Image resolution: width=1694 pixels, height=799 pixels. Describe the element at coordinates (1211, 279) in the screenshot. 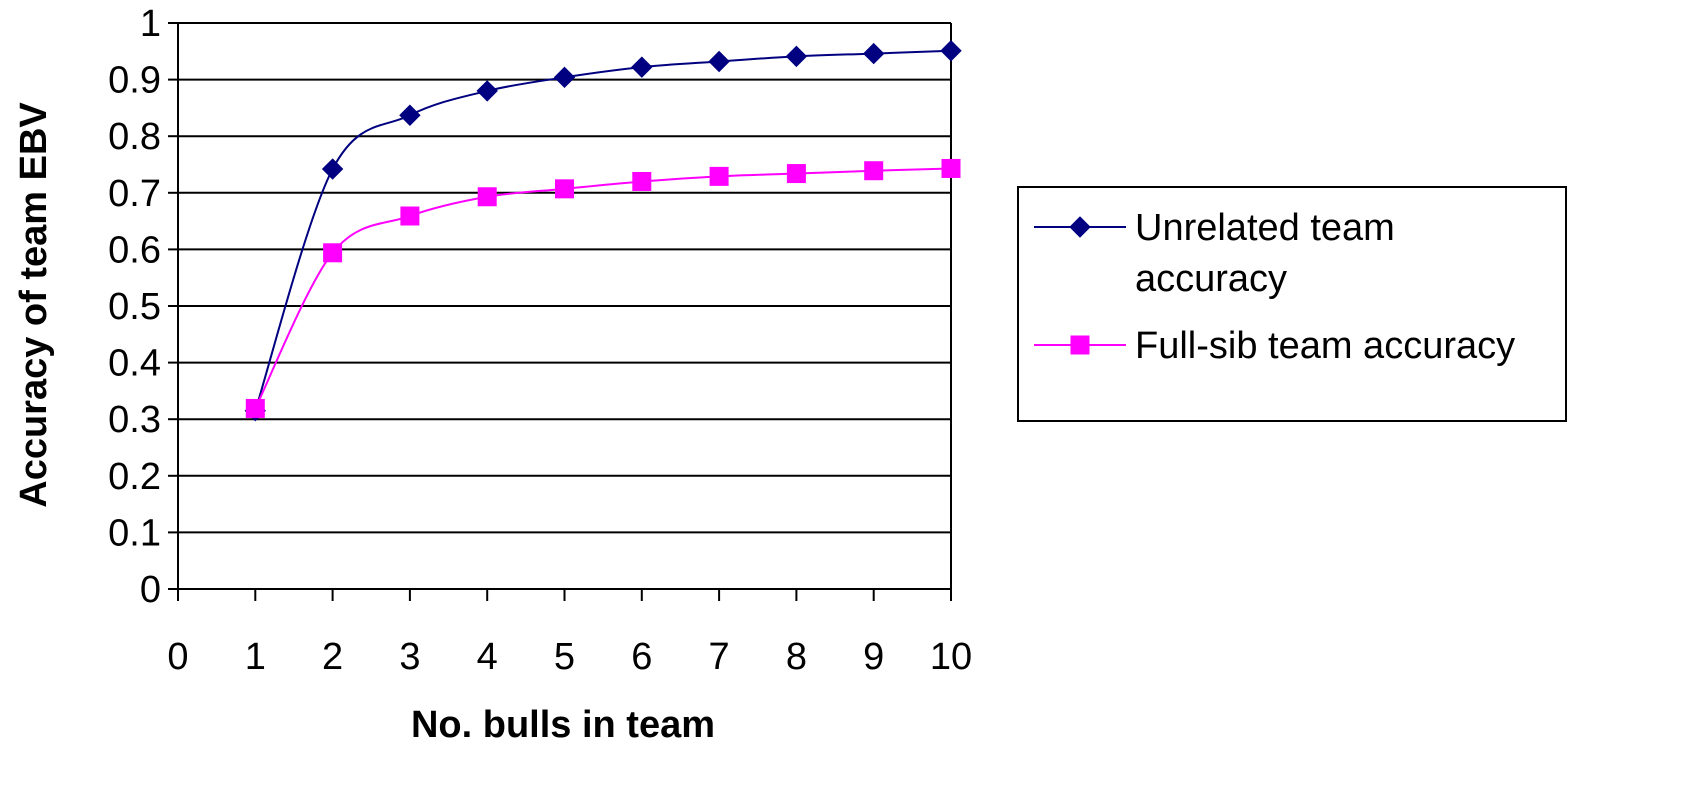

I see `legend-label: accuracy` at that location.